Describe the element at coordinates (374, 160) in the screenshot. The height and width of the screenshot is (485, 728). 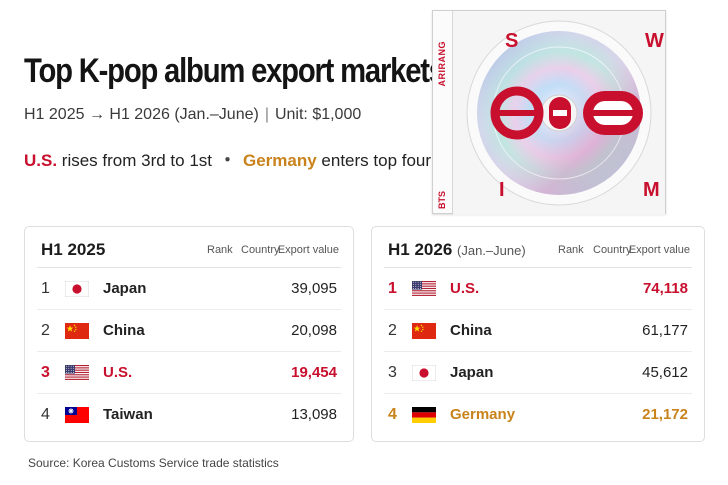
I see `germany-finding: enters top four` at that location.